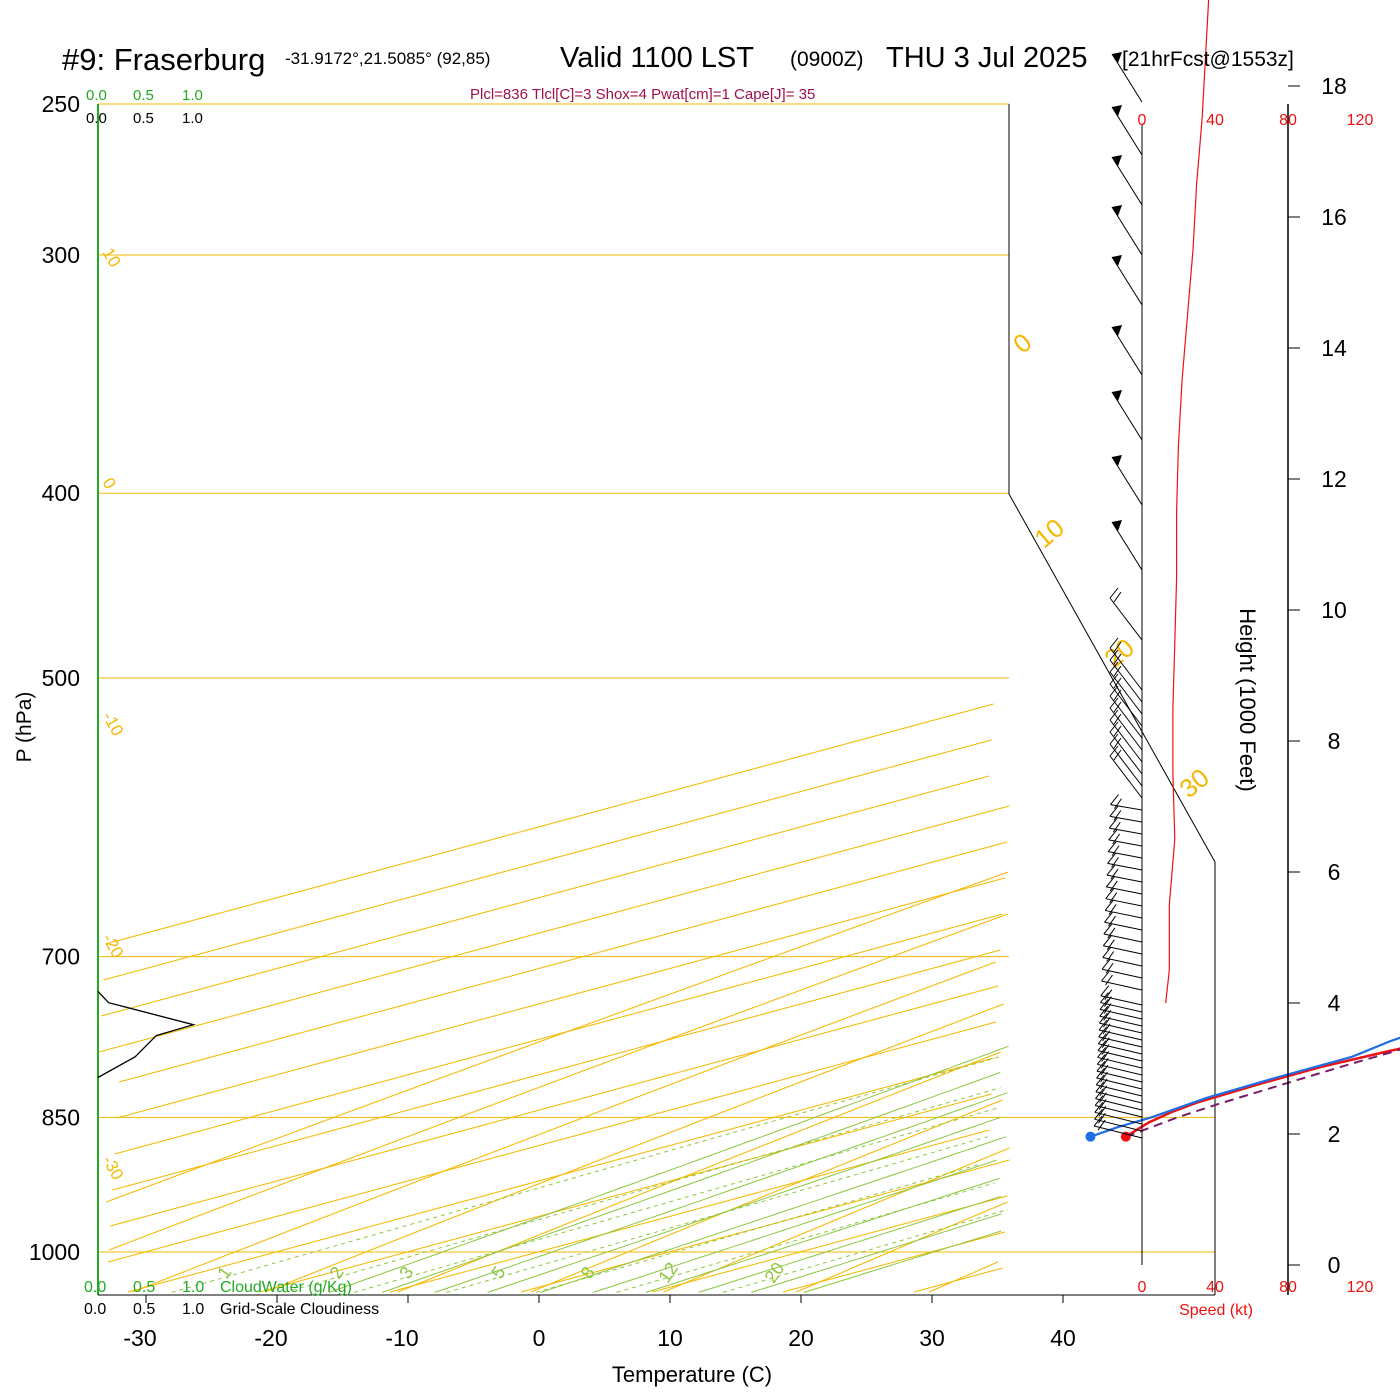  What do you see at coordinates (670, 1338) in the screenshot?
I see `x-tick-label: 10` at bounding box center [670, 1338].